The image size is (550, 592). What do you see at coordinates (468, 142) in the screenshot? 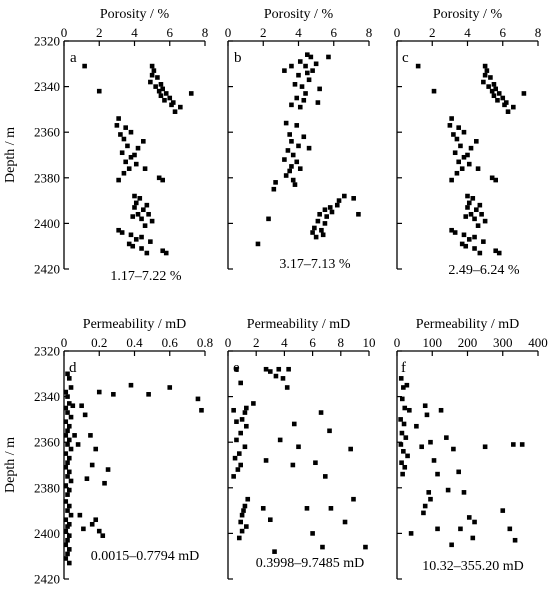
I see `panel-c: 0 2 4 6 8 Porosity / % c 2.49–6.24 %` at bounding box center [468, 142].